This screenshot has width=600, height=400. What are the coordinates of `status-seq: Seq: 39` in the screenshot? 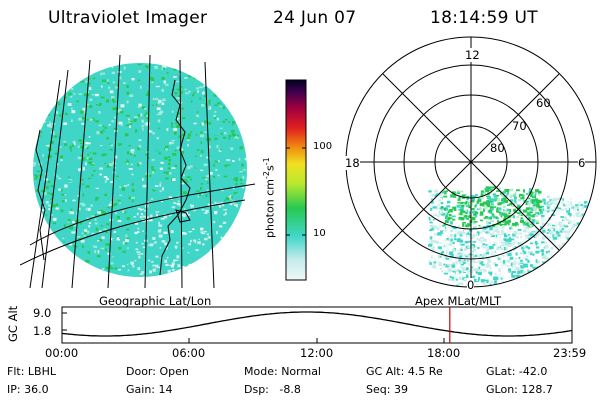 It's located at (387, 389).